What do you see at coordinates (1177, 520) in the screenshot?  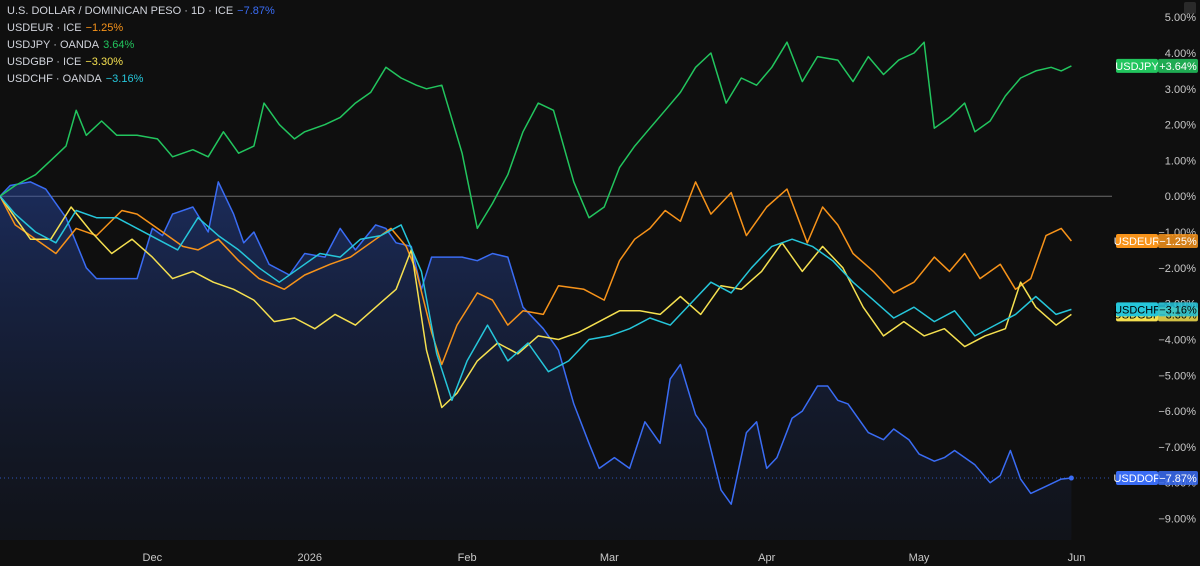 I see `y-tick-label: −9.00%` at bounding box center [1177, 520].